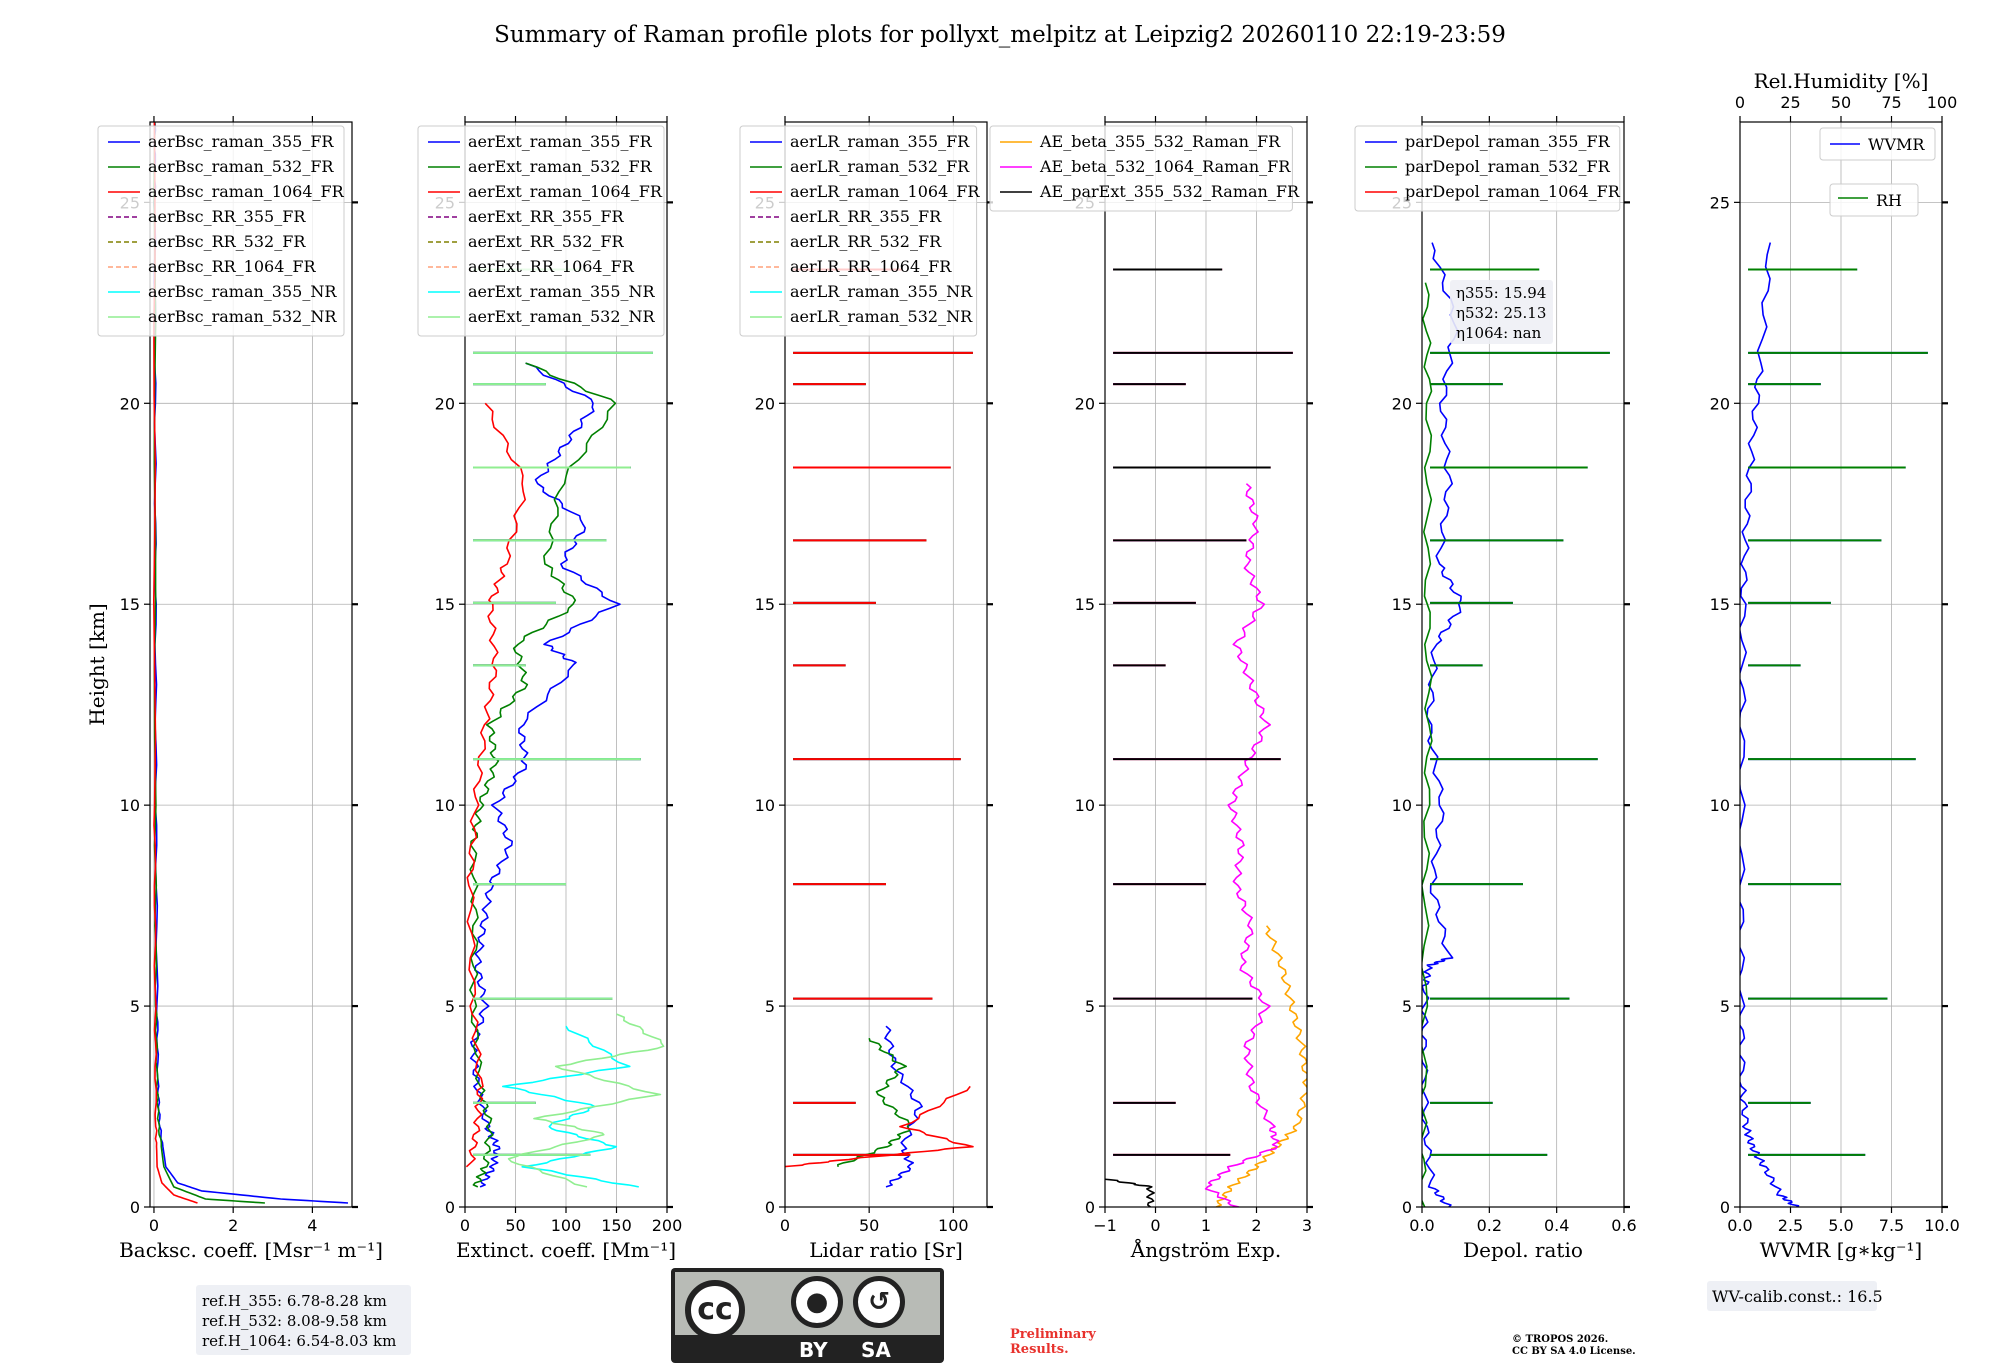  What do you see at coordinates (1307, 1225) in the screenshot?
I see `x-tick-label: 3` at bounding box center [1307, 1225].